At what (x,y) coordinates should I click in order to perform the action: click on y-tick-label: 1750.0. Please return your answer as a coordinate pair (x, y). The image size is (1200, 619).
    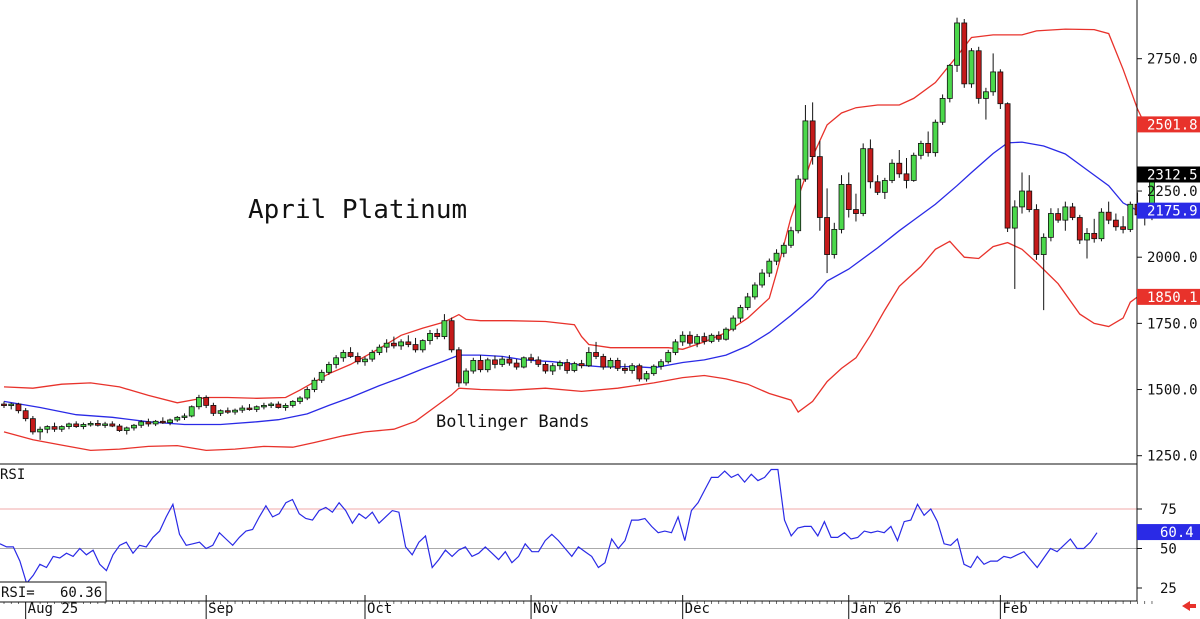
    Looking at the image, I should click on (1172, 324).